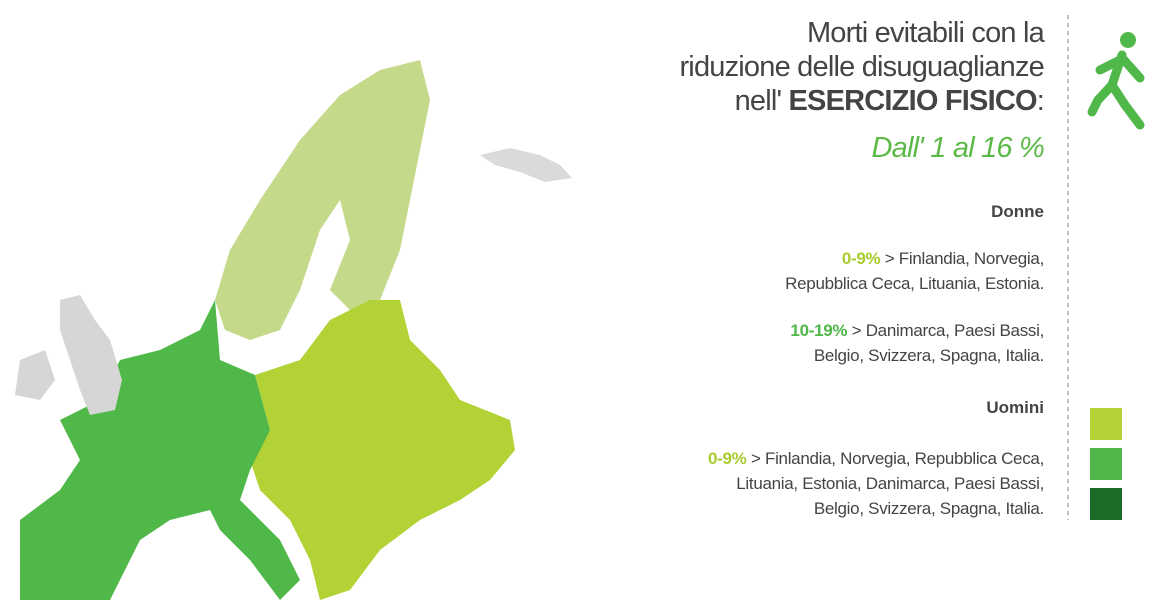  Describe the element at coordinates (861, 67) in the screenshot. I see `title-line: riduzione delle disuguaglianze` at that location.